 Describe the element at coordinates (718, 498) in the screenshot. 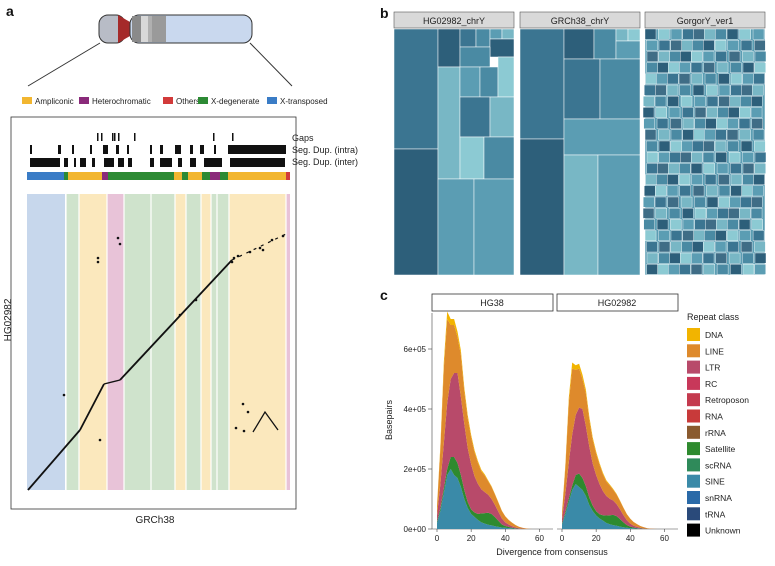

I see `legend-label-snrna: snRNA` at that location.